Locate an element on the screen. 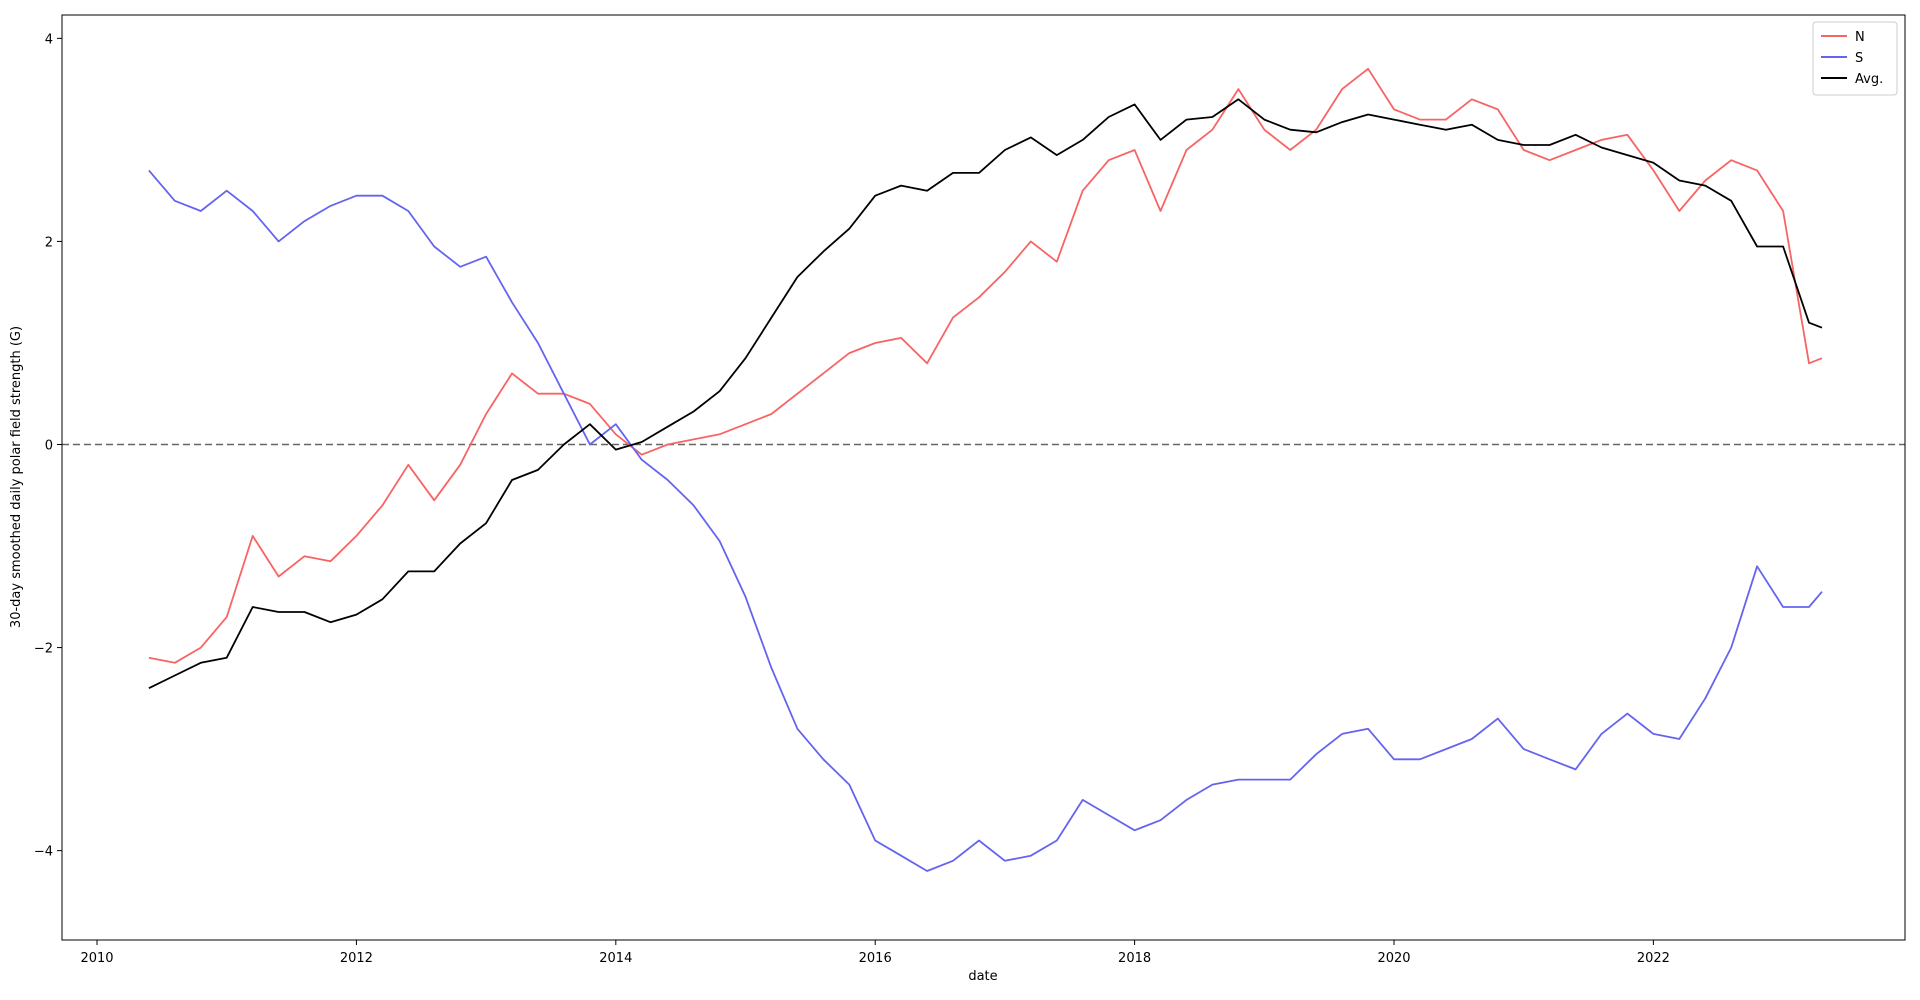 The image size is (1920, 1000). x-tick-label: 2012 is located at coordinates (356, 958).